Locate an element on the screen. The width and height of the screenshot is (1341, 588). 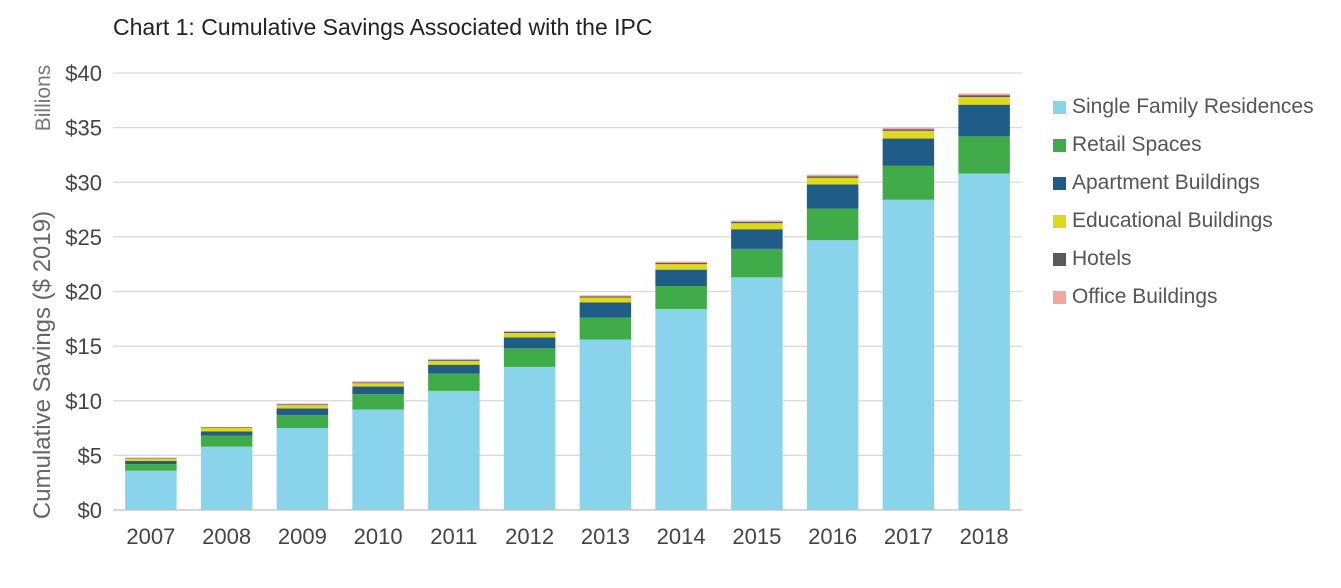
legend-item: Single Family Residences is located at coordinates (1183, 107).